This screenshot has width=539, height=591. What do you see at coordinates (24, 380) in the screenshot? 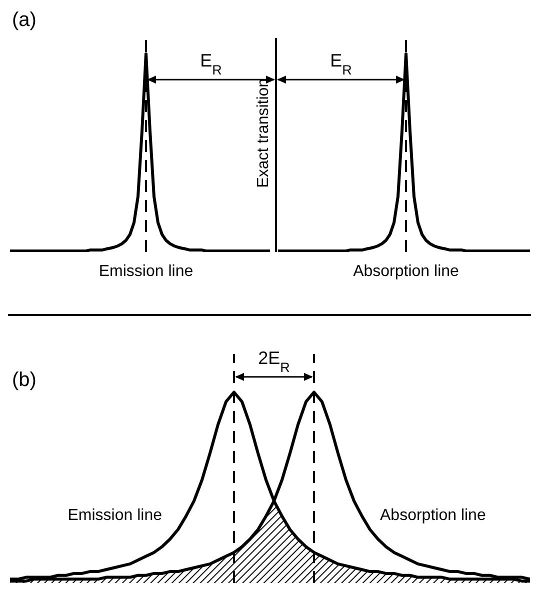
I see `chart-title: (b)` at bounding box center [24, 380].